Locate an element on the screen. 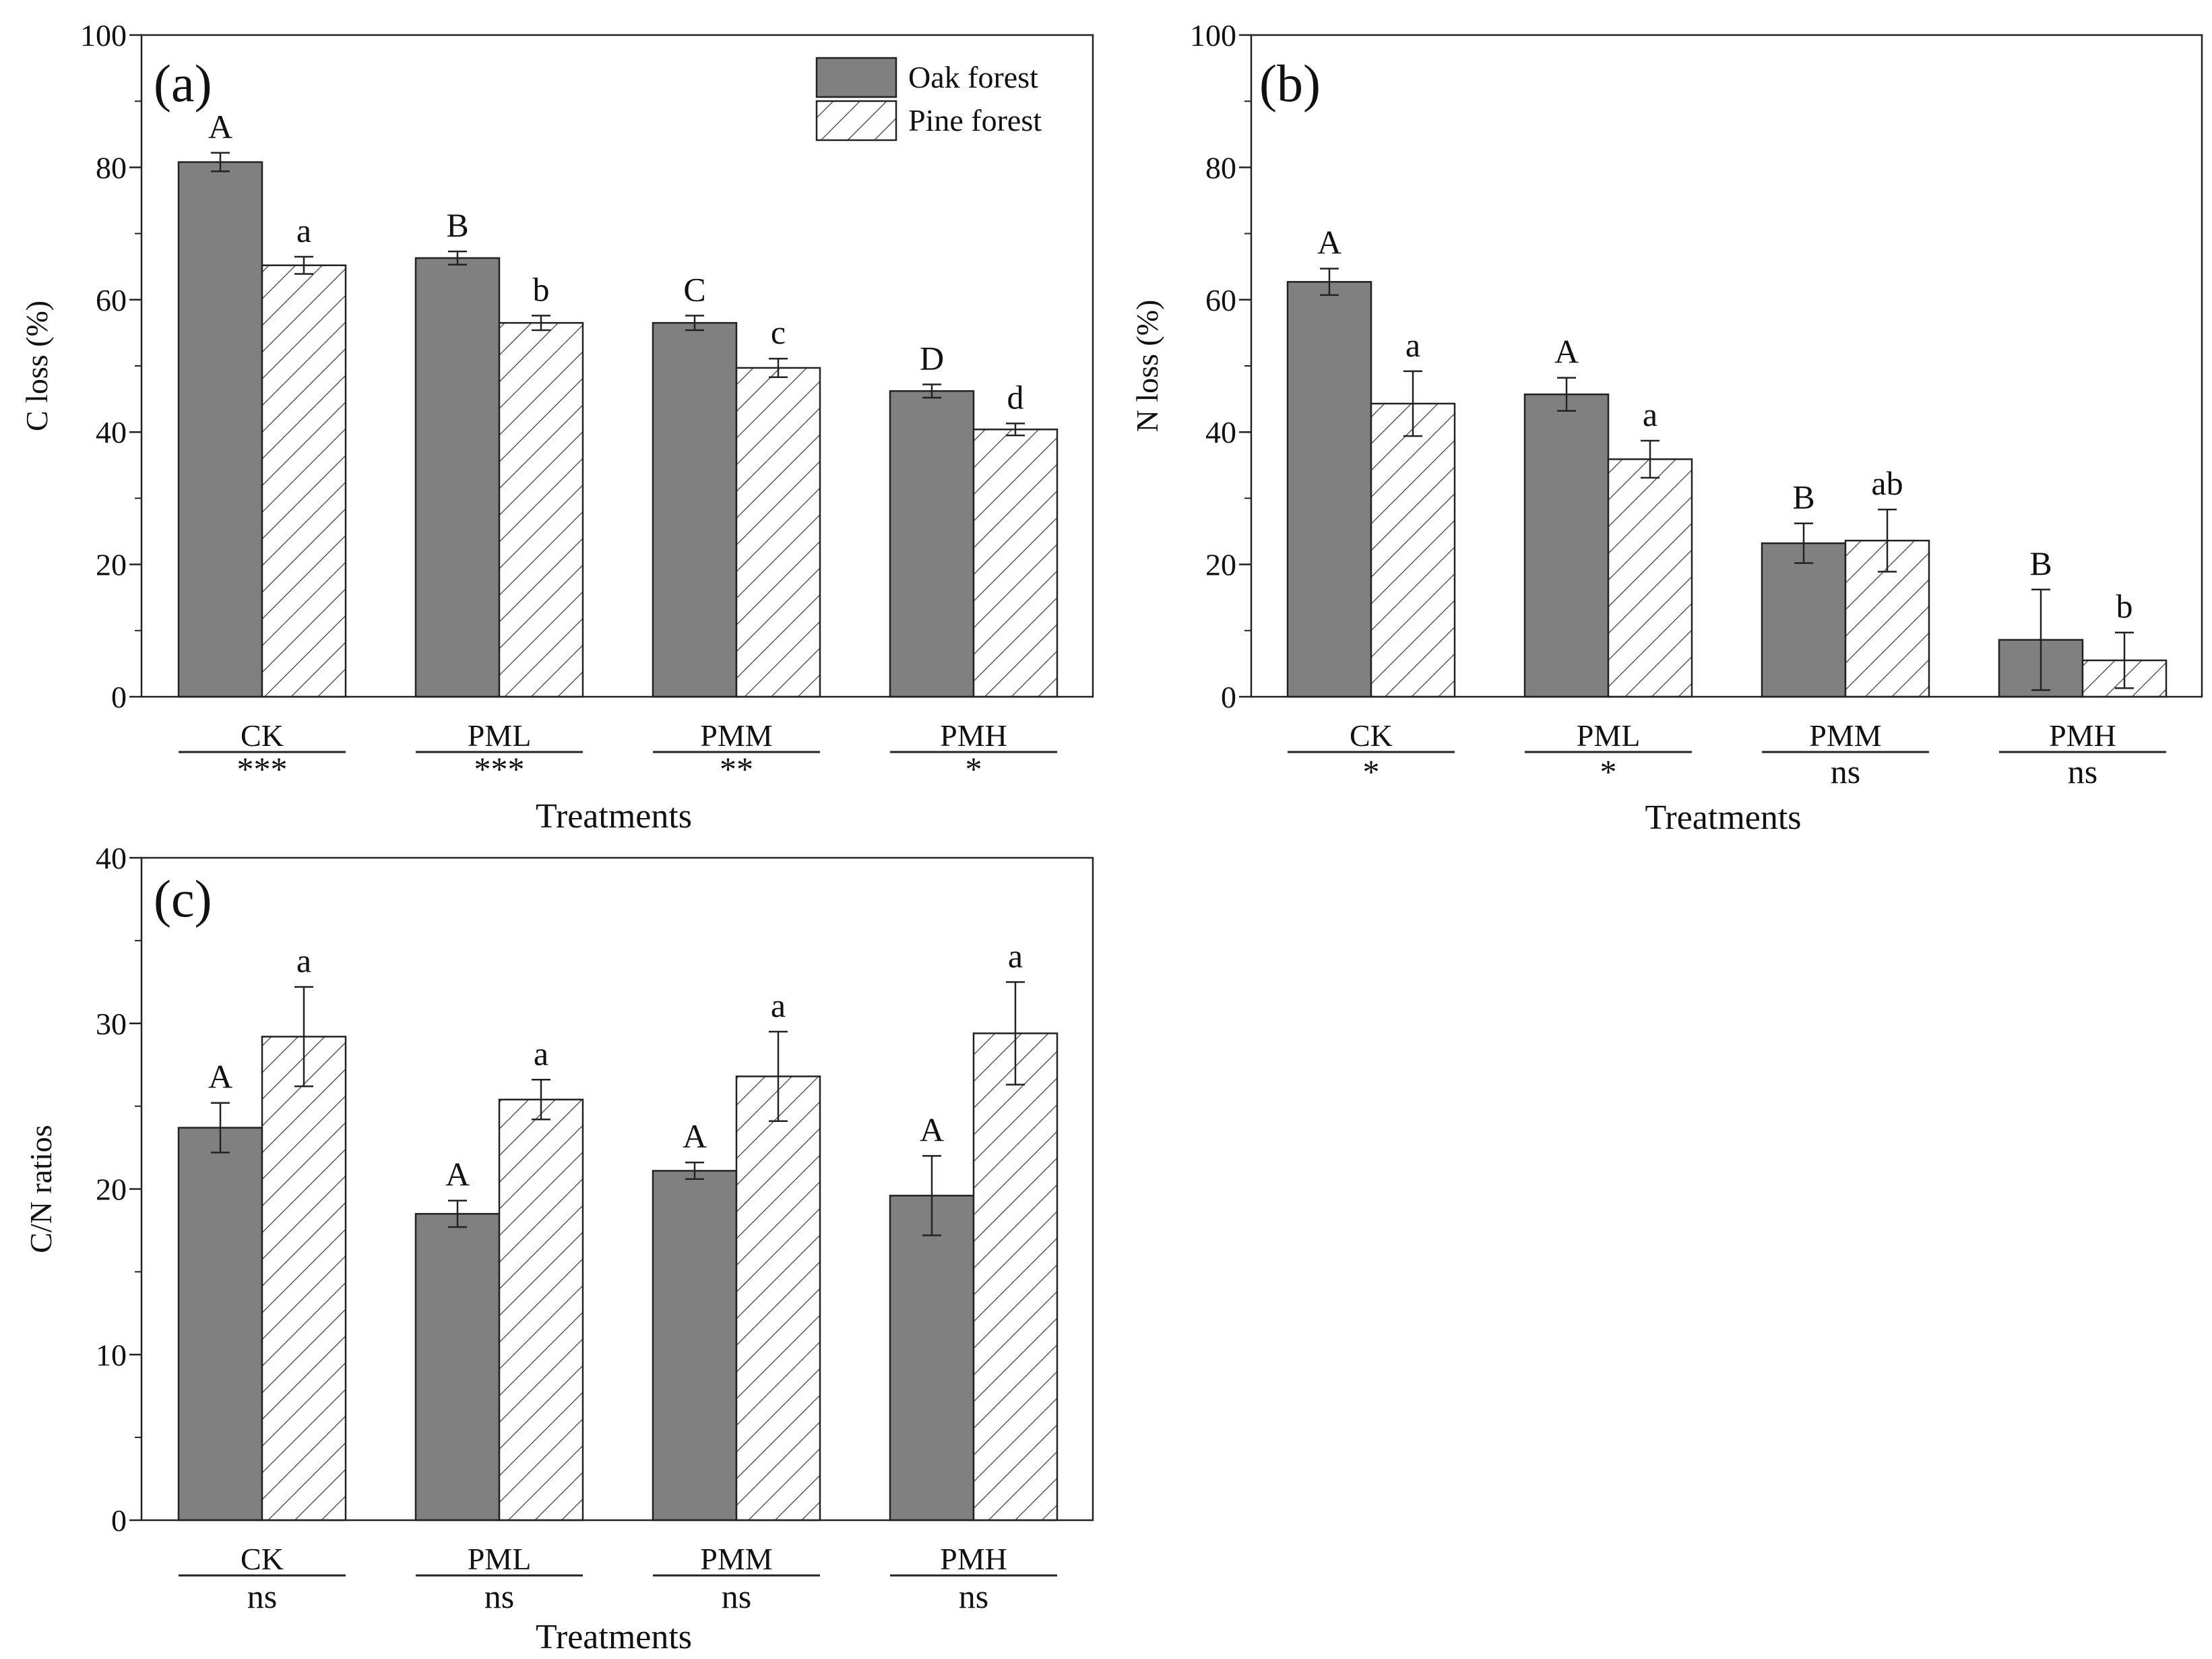  panel-label: (c) is located at coordinates (183, 898).